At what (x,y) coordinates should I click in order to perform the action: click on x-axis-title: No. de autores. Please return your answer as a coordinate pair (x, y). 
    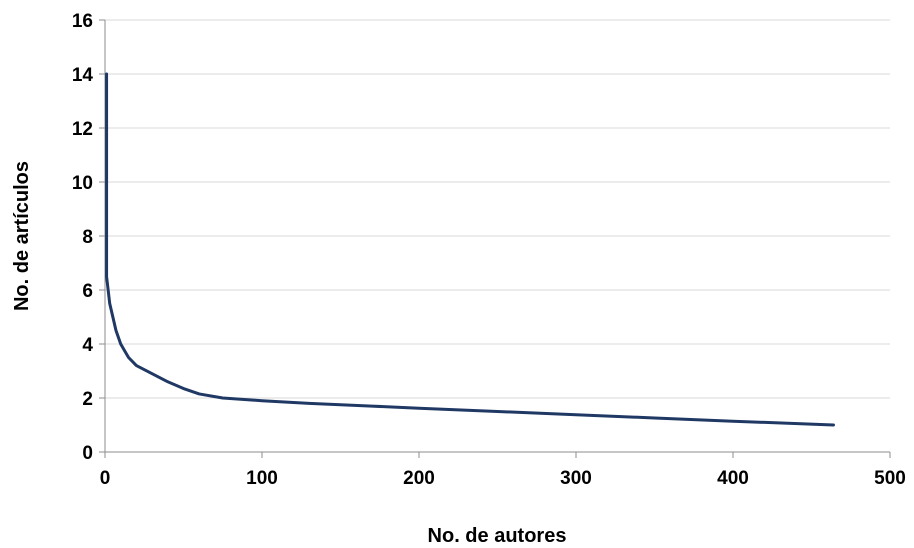
    Looking at the image, I should click on (497, 536).